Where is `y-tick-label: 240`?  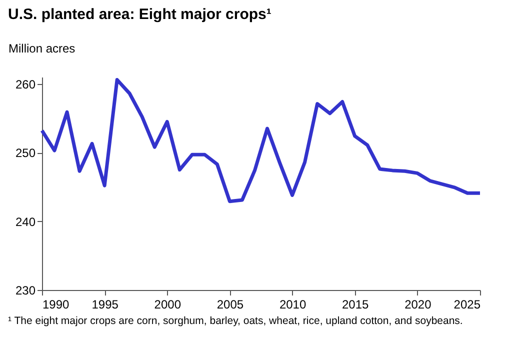
y-tick-label: 240 is located at coordinates (25, 221).